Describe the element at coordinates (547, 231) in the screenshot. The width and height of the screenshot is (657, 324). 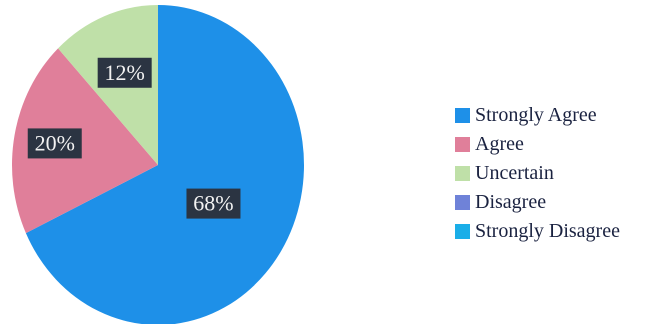
I see `legend-label: Strongly Disagree` at that location.